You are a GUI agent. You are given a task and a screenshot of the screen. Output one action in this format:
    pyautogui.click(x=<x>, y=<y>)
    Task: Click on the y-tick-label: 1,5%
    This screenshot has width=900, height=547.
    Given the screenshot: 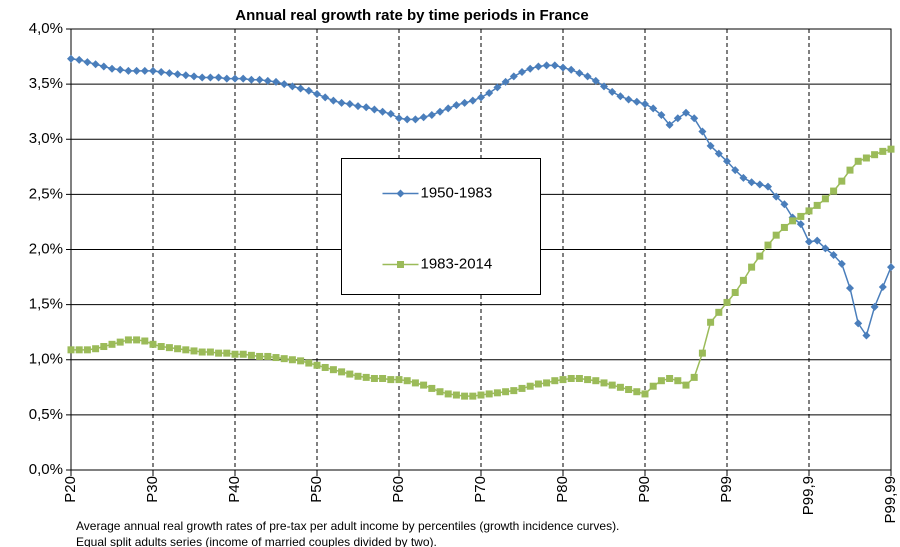 What is the action you would take?
    pyautogui.click(x=46, y=304)
    